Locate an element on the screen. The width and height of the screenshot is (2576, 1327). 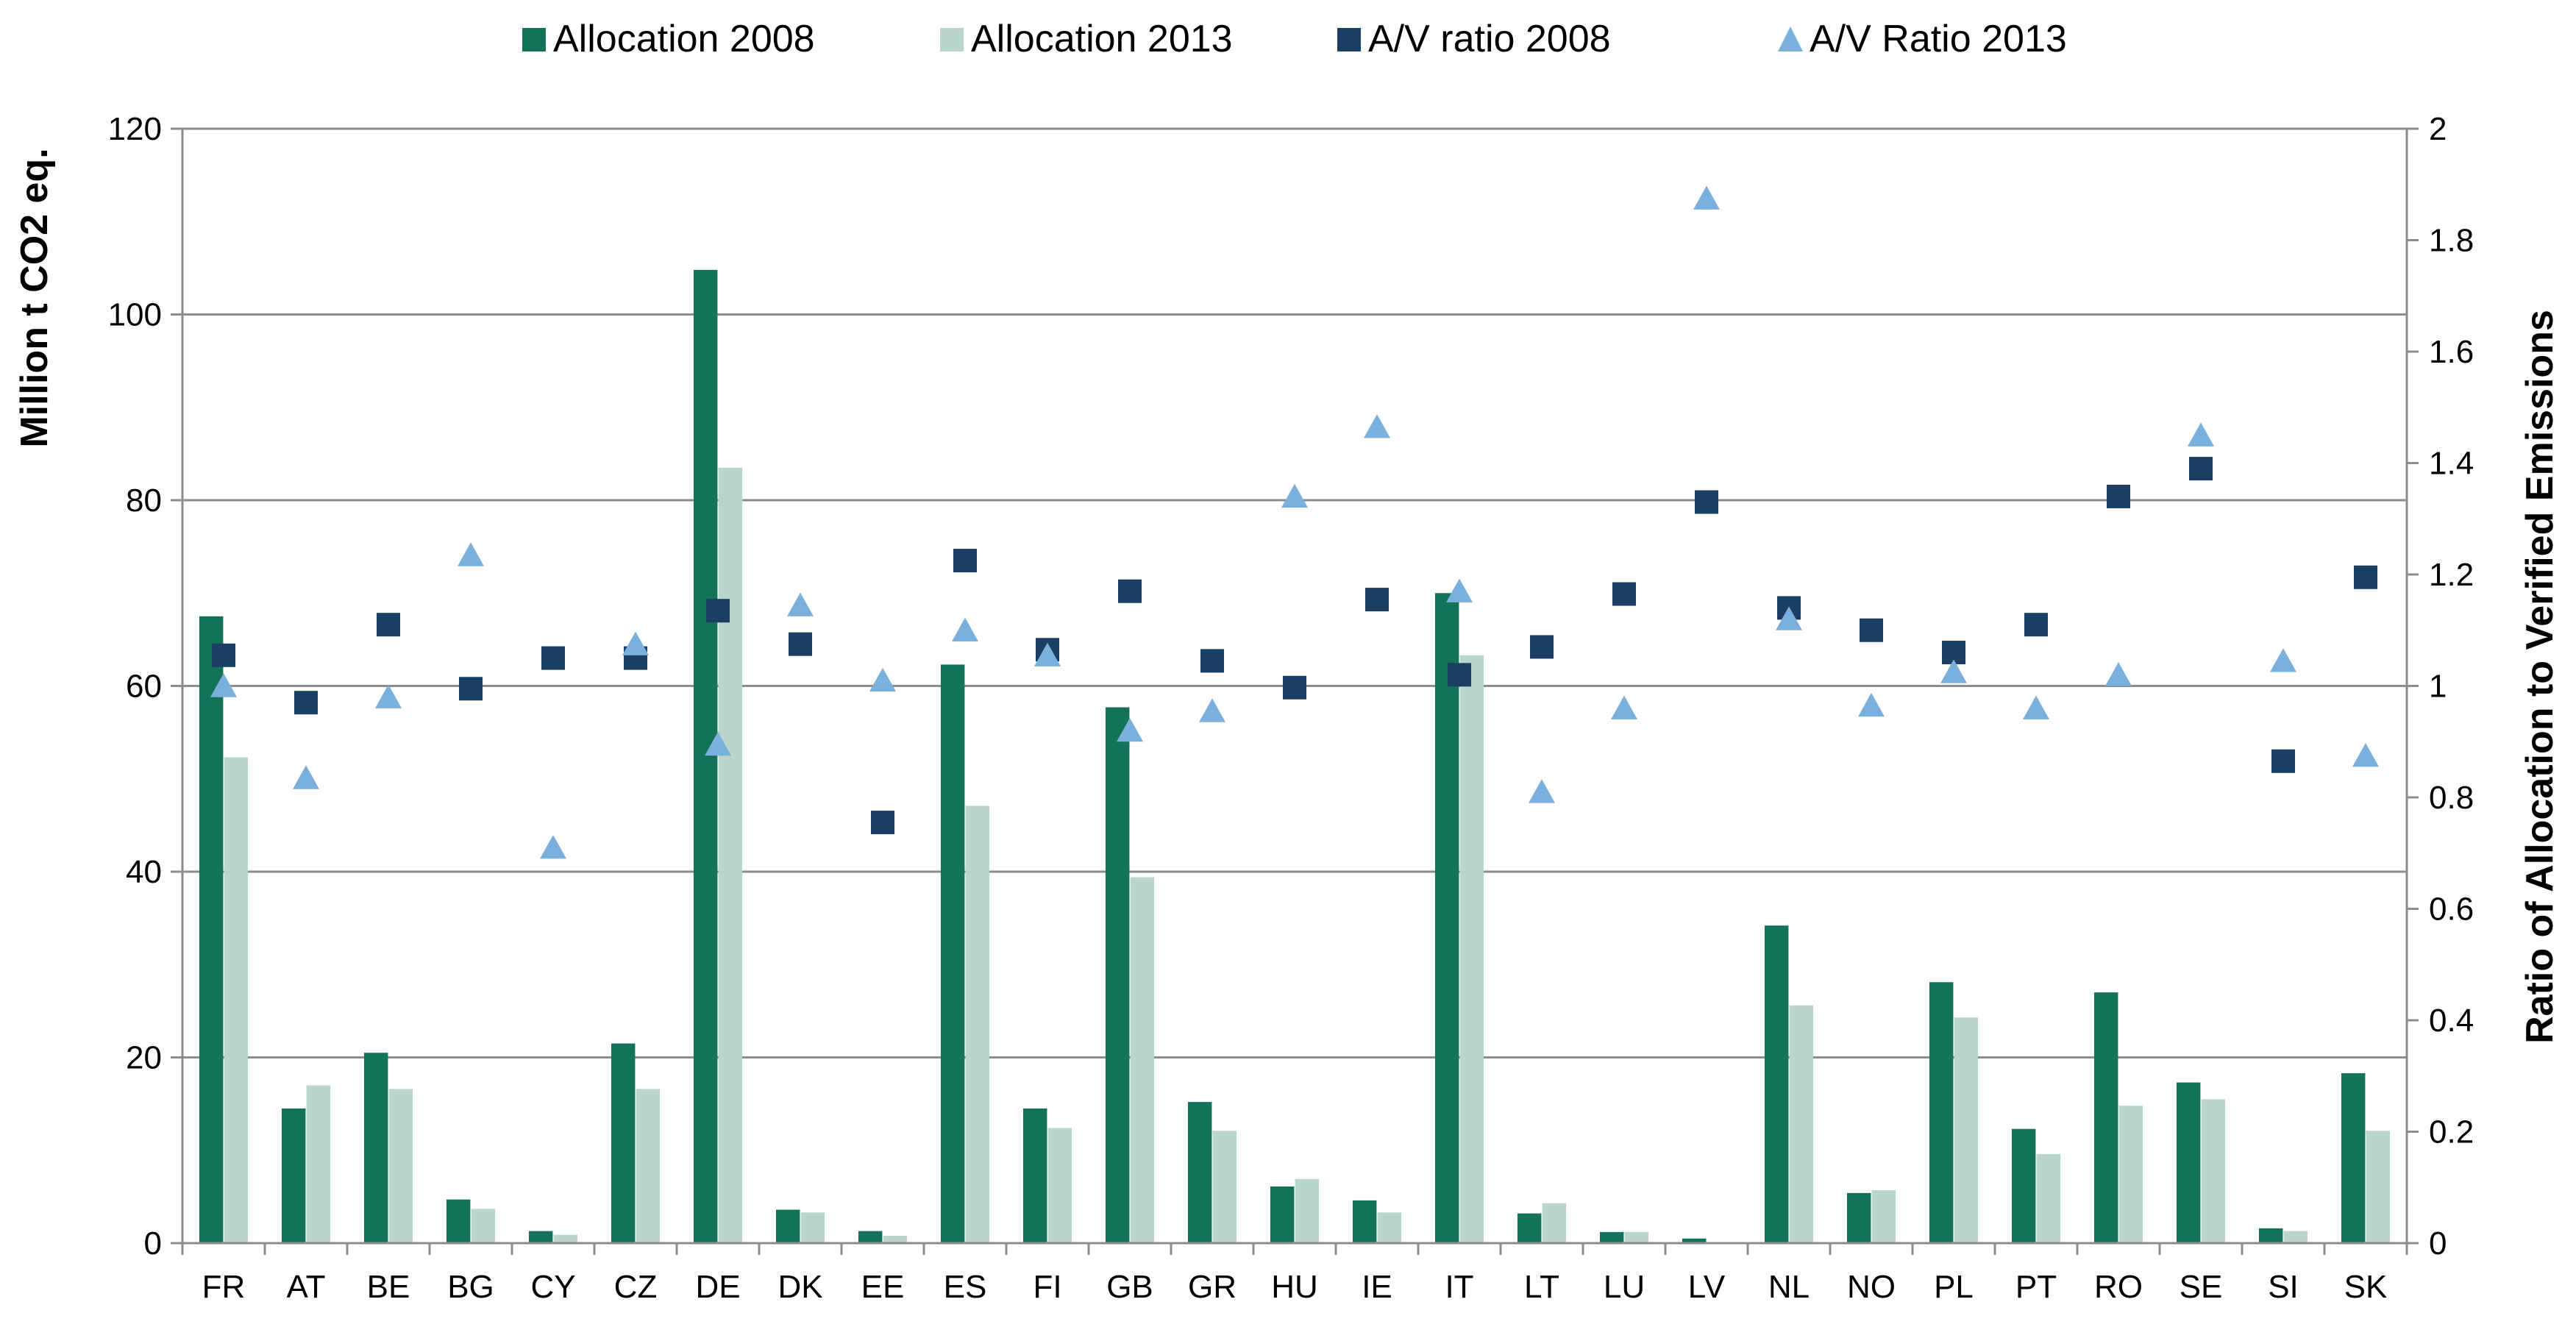
marker-a-v-ratio-2013-at is located at coordinates (306, 777).